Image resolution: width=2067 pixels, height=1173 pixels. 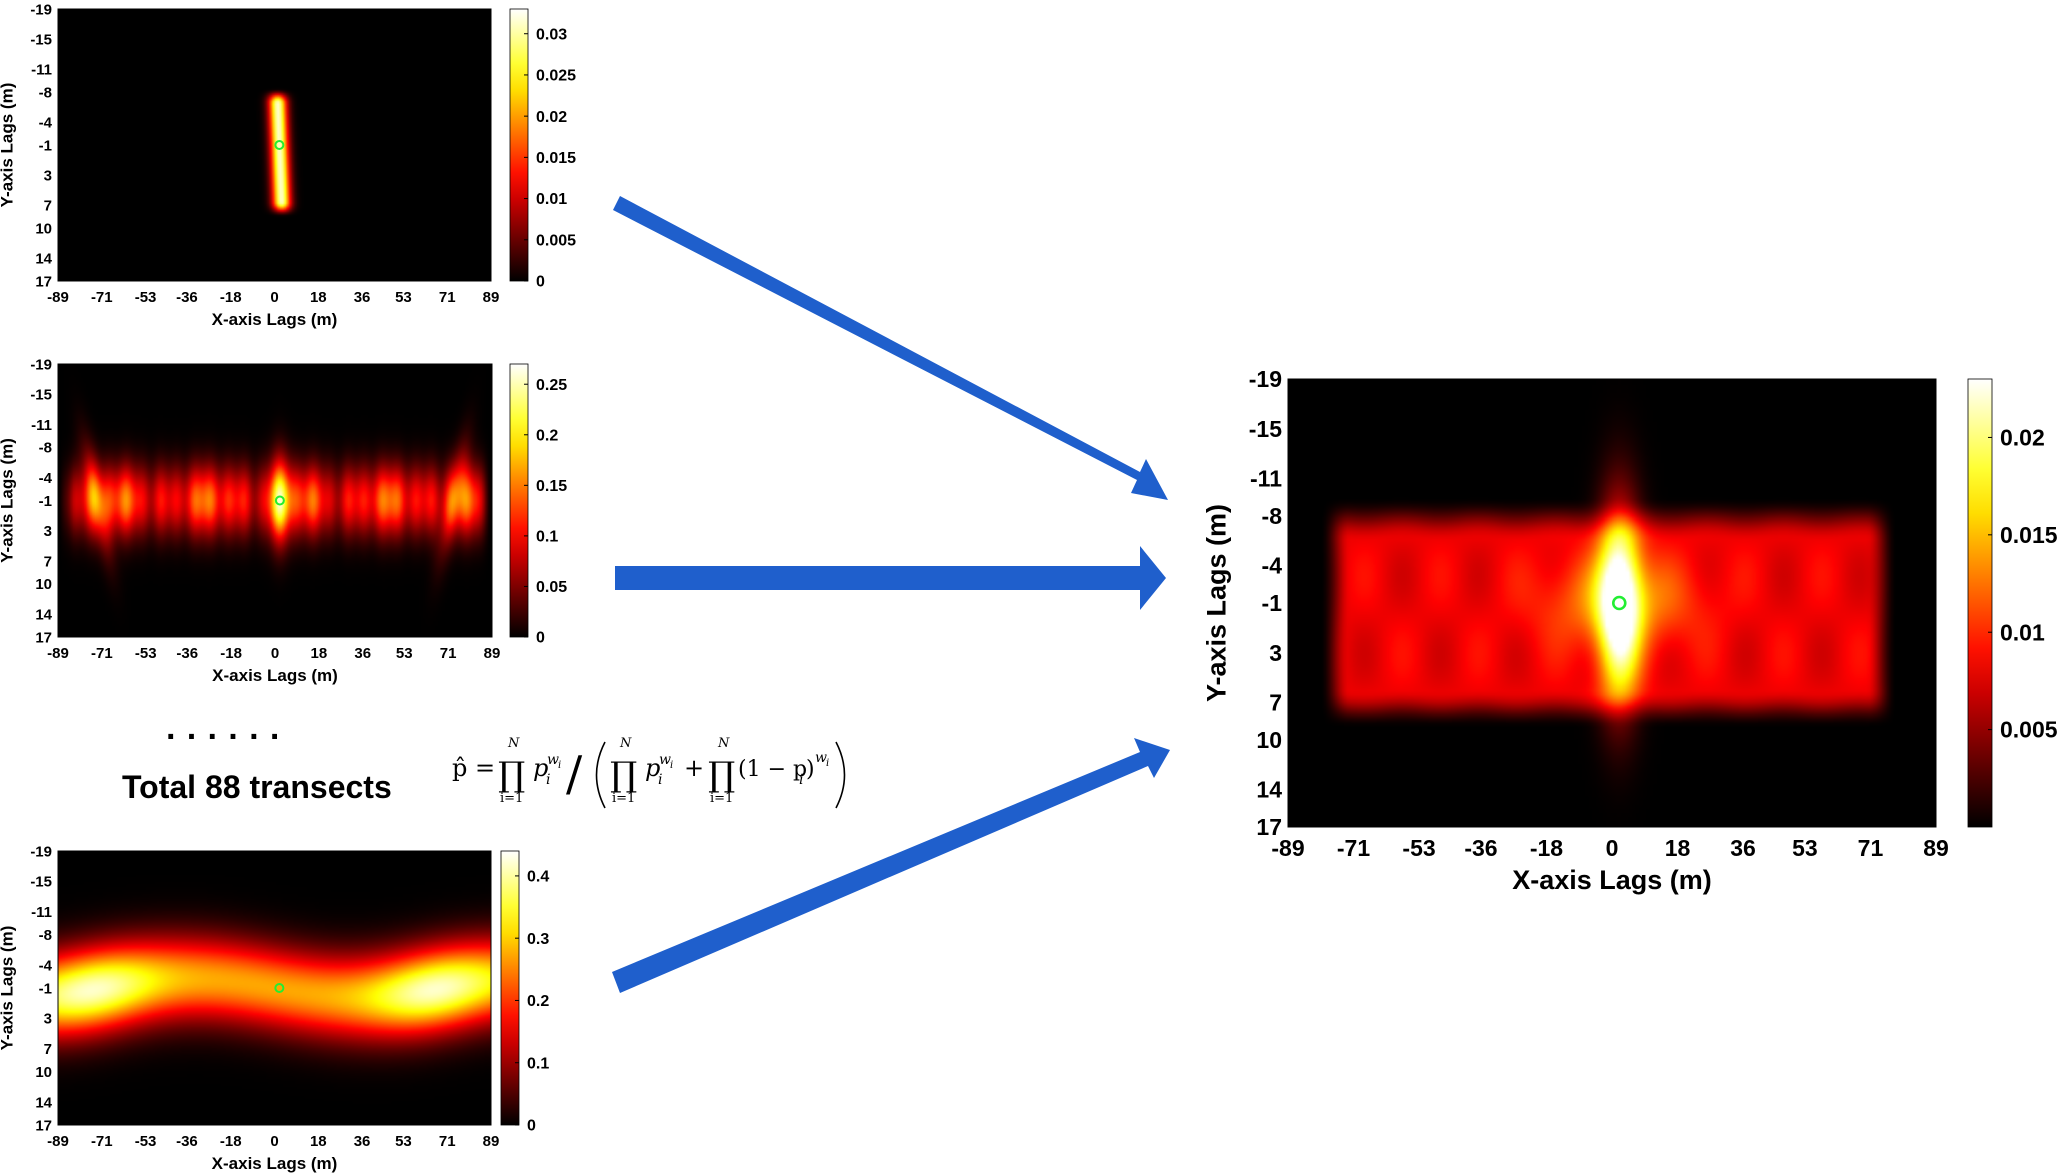 I want to click on colorbar-tick-label: 0.3, so click(x=538, y=939).